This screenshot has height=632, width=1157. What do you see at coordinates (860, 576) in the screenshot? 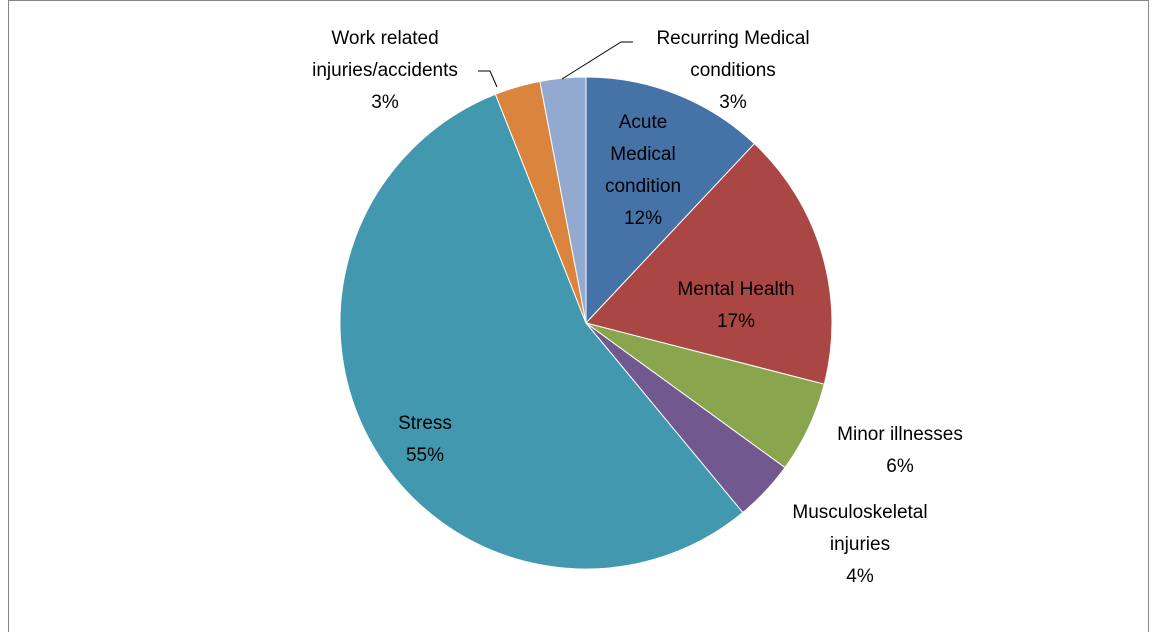
I see `value-label: 4%` at bounding box center [860, 576].